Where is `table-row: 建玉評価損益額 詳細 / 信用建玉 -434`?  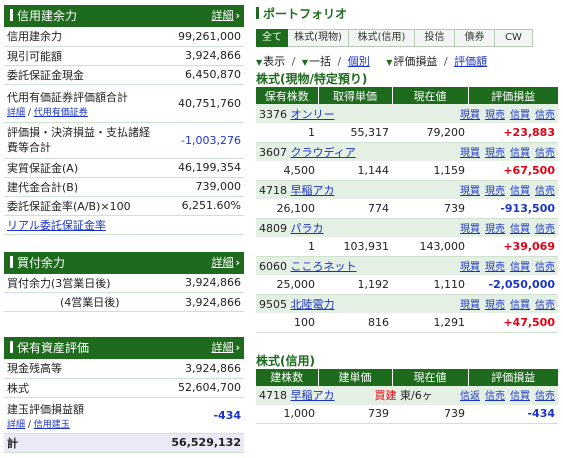 table-row: 建玉評価損益額 詳細 / 信用建玉 -434 is located at coordinates (124, 415).